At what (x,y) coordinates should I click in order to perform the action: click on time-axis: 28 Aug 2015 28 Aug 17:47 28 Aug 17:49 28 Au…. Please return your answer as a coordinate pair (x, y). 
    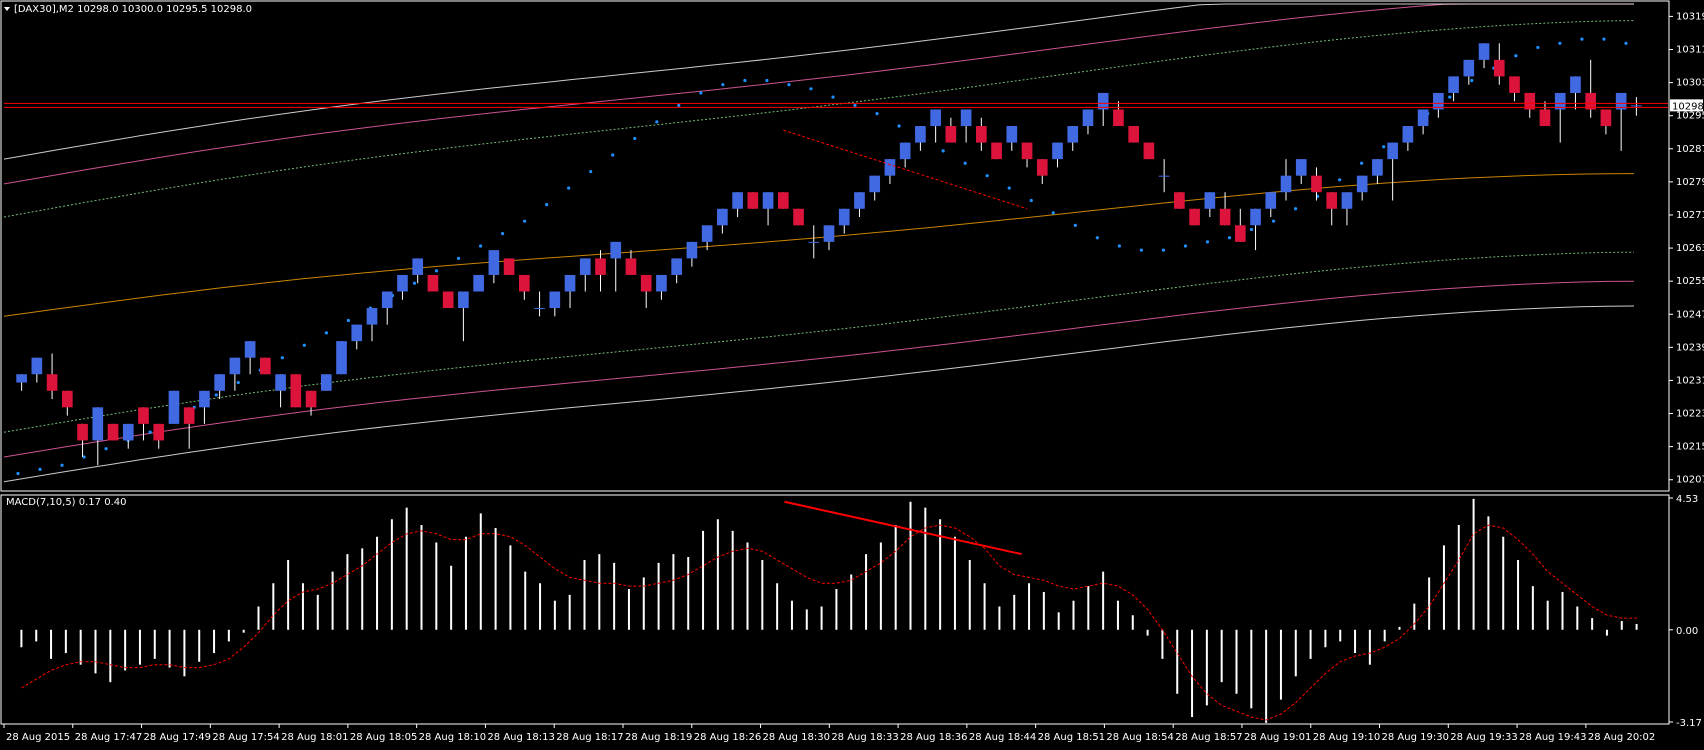
    Looking at the image, I should click on (829, 733).